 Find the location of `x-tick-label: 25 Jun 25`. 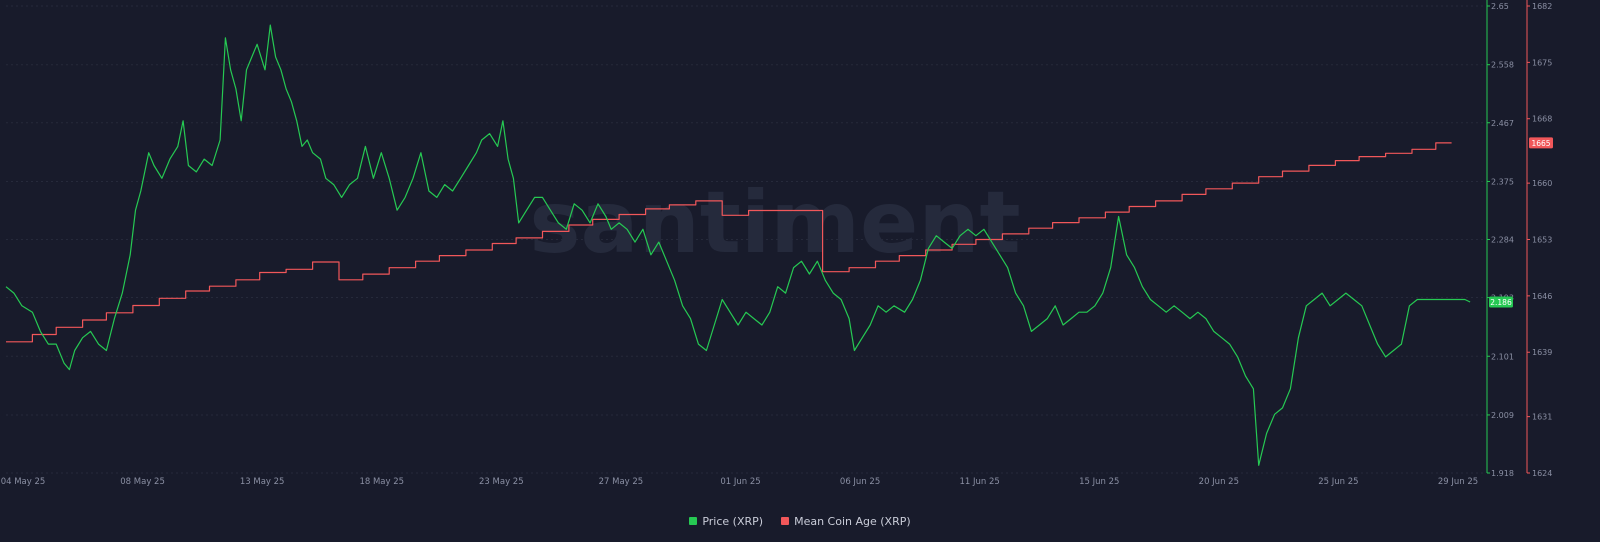

x-tick-label: 25 Jun 25 is located at coordinates (1338, 482).